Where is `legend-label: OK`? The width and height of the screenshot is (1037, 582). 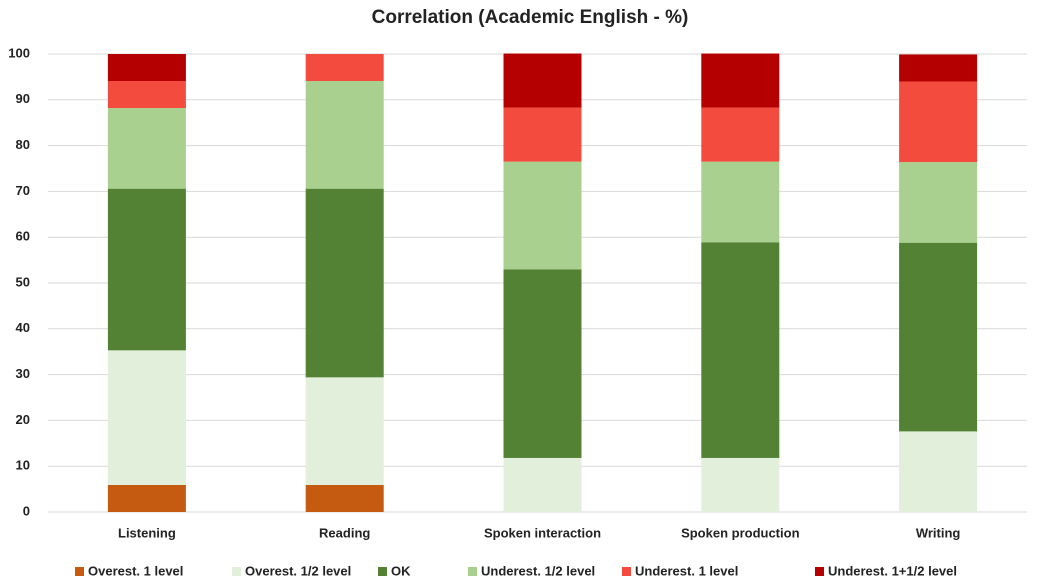 legend-label: OK is located at coordinates (401, 570).